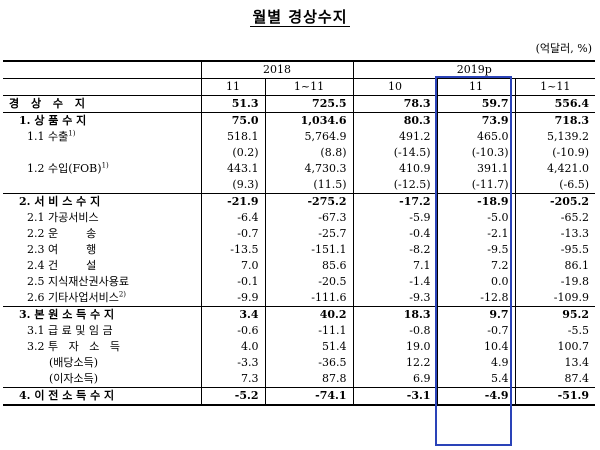  Describe the element at coordinates (394, 234) in the screenshot. I see `cell: -0.4` at that location.